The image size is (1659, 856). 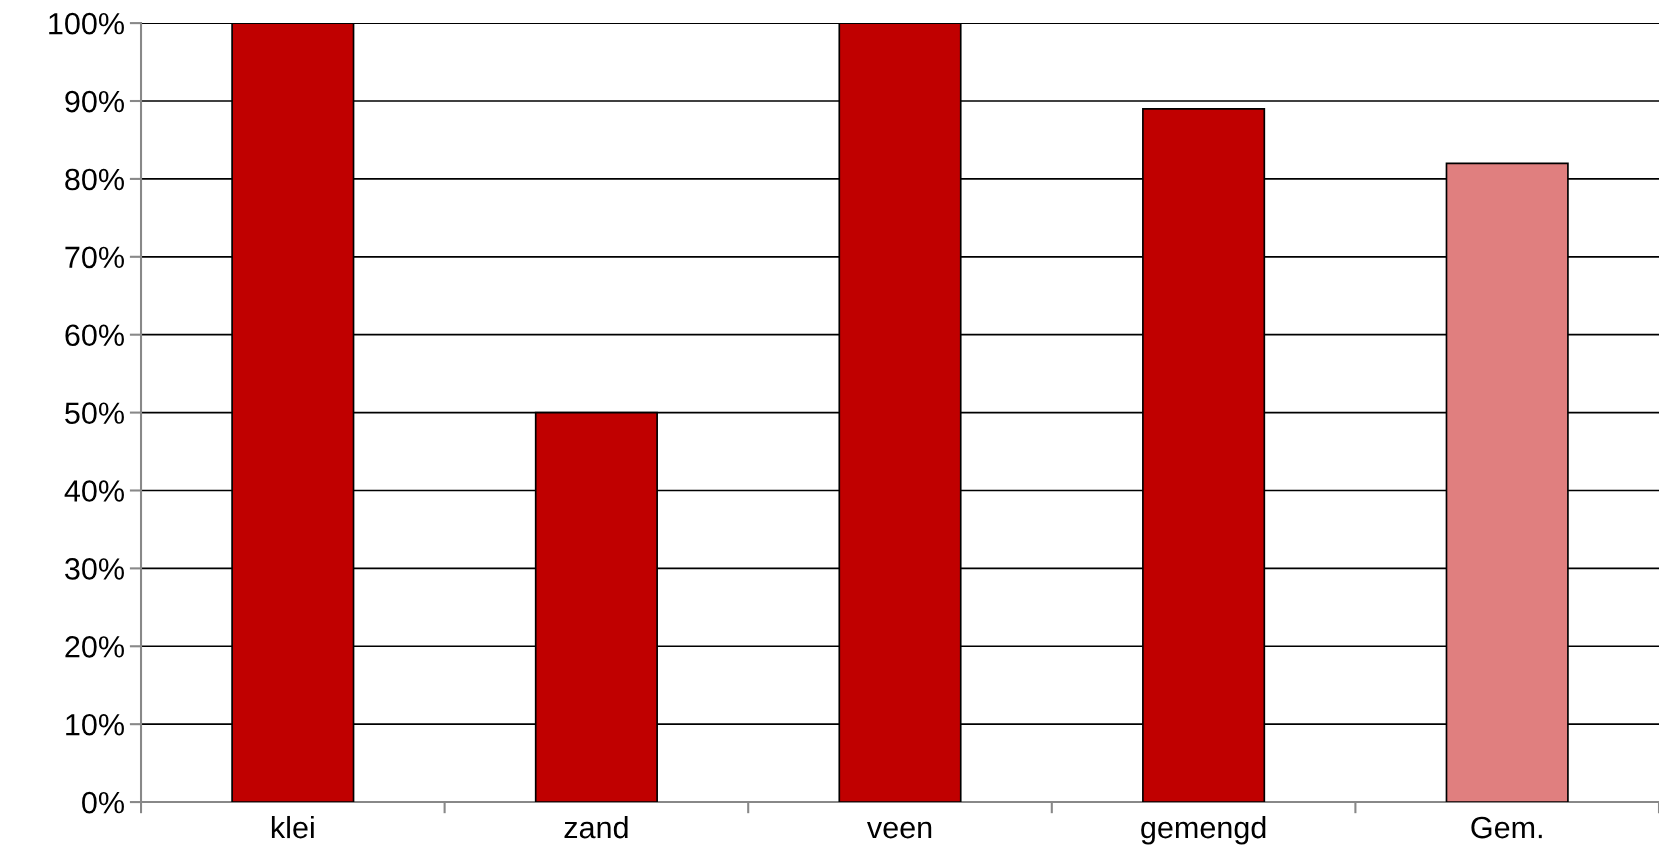 What do you see at coordinates (596, 827) in the screenshot?
I see `x-tick-label: zand` at bounding box center [596, 827].